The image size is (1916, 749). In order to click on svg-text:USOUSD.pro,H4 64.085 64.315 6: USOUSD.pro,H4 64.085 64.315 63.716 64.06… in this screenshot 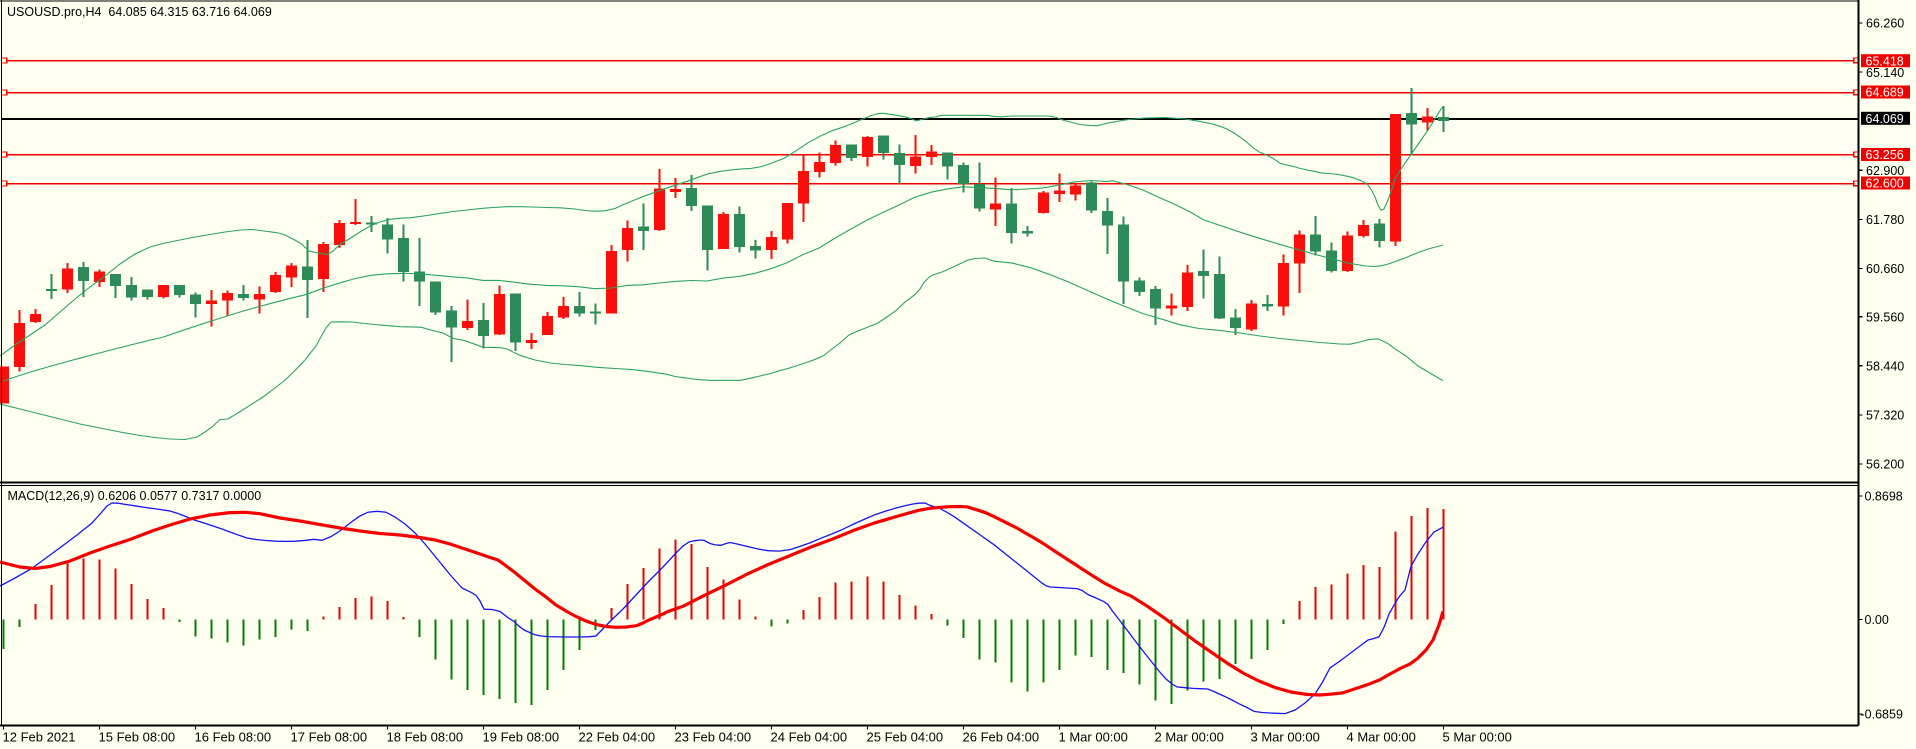, I will do `click(139, 12)`.